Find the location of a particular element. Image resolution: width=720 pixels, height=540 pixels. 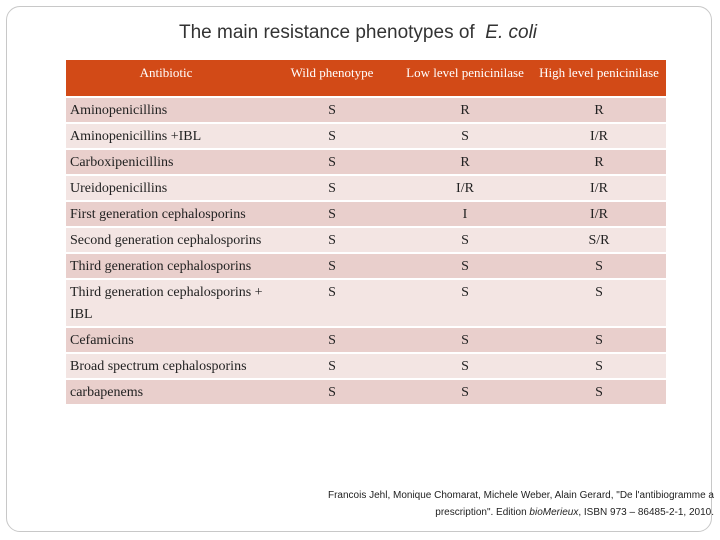

antibiotic-name: First generation cephalosporins is located at coordinates (166, 214).